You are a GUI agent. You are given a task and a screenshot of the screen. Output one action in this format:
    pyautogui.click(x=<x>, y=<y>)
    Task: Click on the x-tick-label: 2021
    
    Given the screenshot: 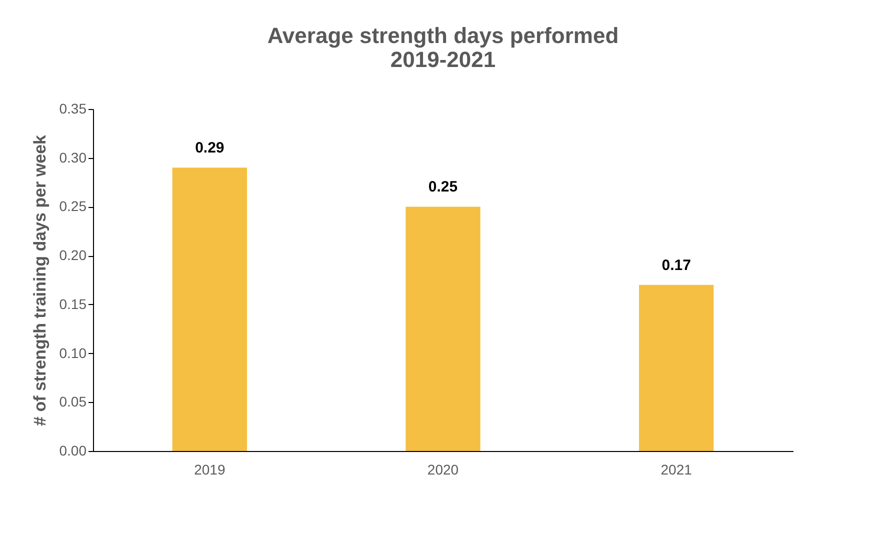 What is the action you would take?
    pyautogui.click(x=676, y=470)
    